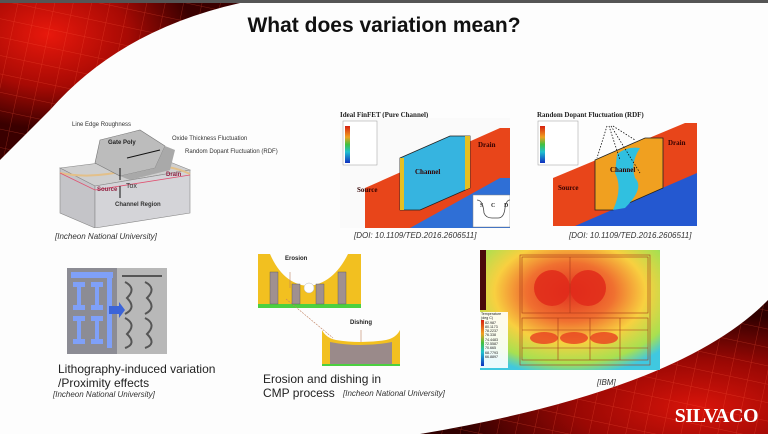 The width and height of the screenshot is (768, 434). I want to click on inset-label-s: S, so click(482, 206).